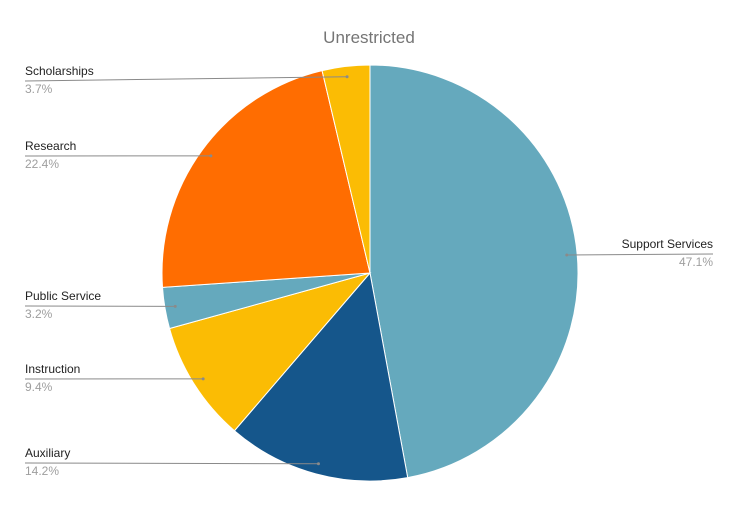 The height and width of the screenshot is (506, 739). Describe the element at coordinates (50, 146) in the screenshot. I see `slice-label-research: Research` at that location.